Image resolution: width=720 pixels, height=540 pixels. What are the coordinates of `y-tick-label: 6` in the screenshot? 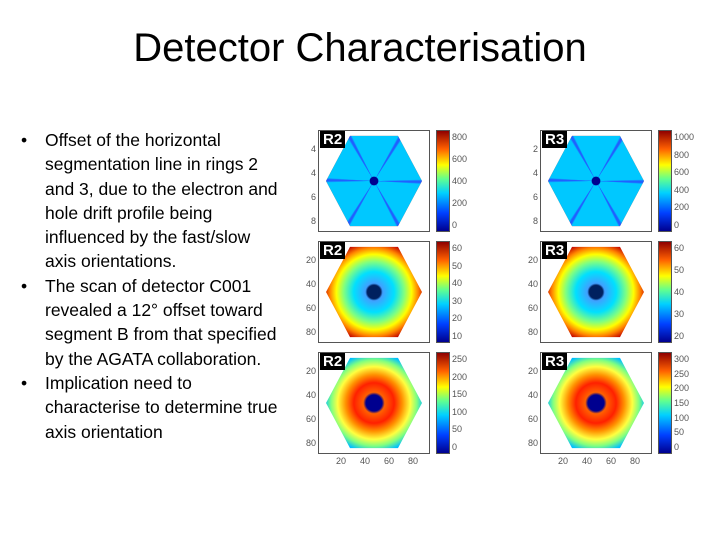 It's located at (535, 197).